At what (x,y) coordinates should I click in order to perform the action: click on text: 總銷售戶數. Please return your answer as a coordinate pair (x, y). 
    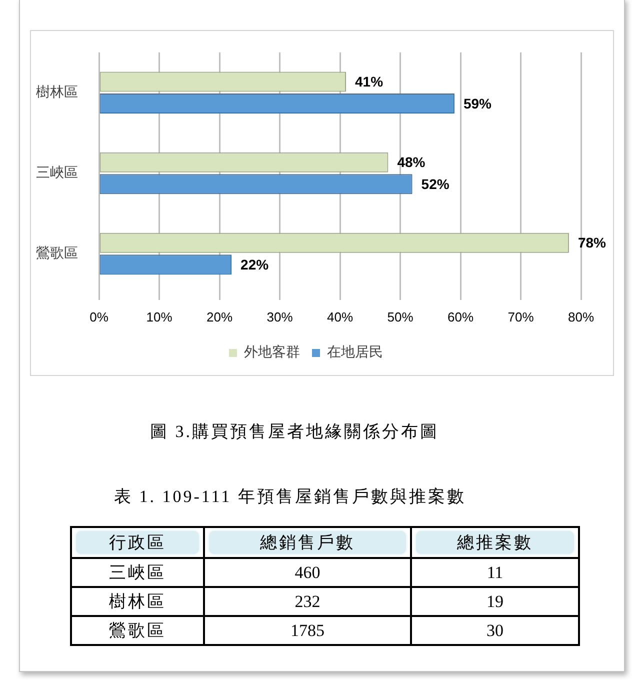
    Looking at the image, I should click on (307, 542).